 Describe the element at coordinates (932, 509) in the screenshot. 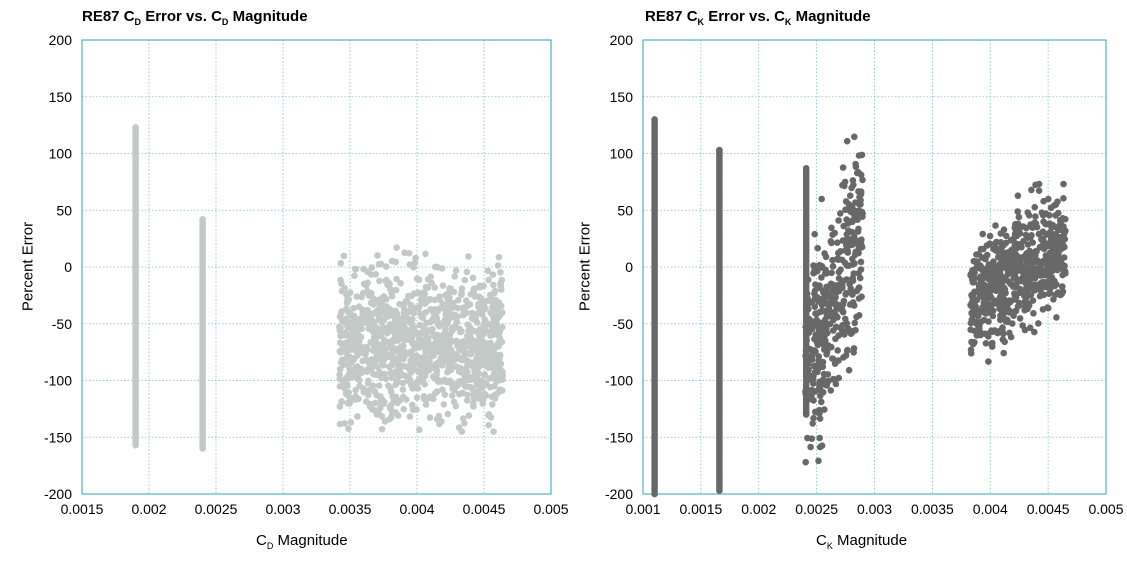

I see `x-tick-label: 0.0035` at that location.